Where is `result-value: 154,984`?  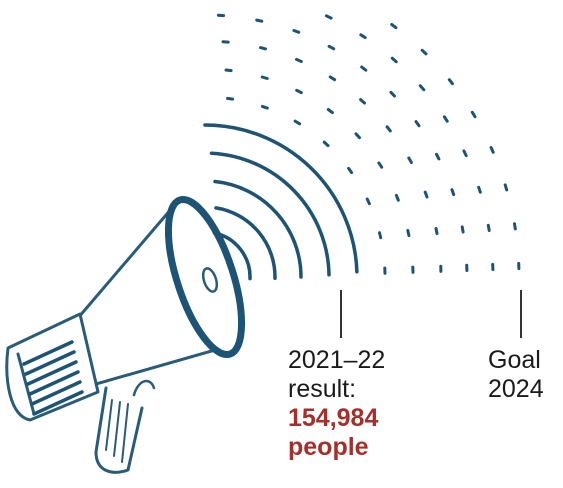
result-value: 154,984 is located at coordinates (333, 418).